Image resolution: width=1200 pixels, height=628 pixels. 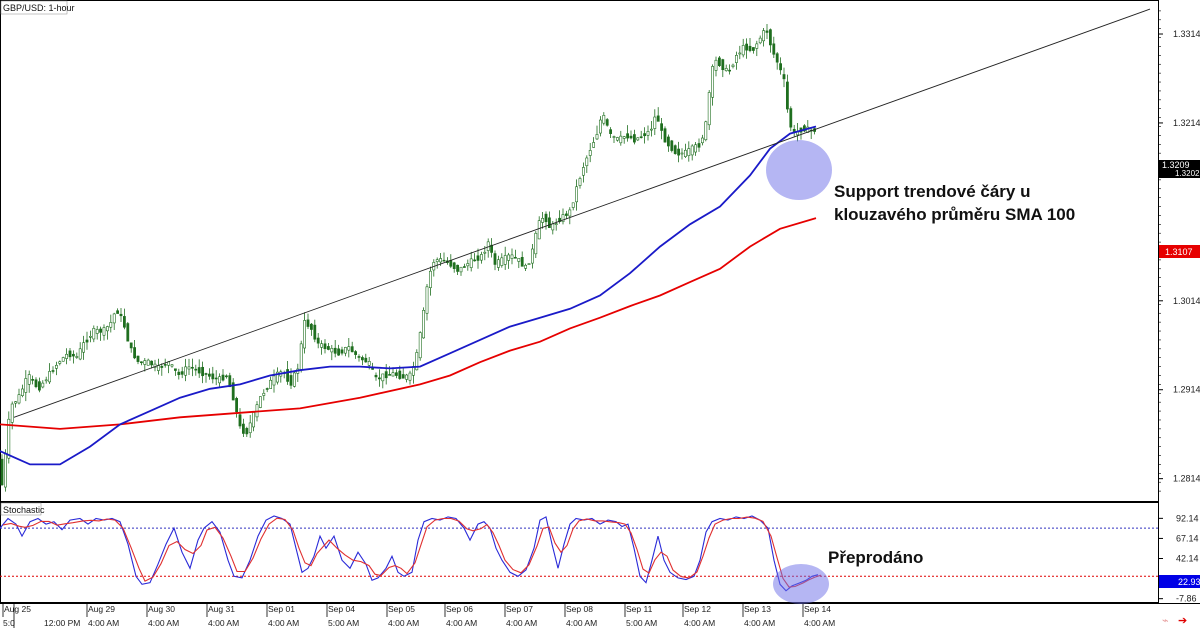 What do you see at coordinates (409, 553) in the screenshot?
I see `stoch-k-line` at bounding box center [409, 553].